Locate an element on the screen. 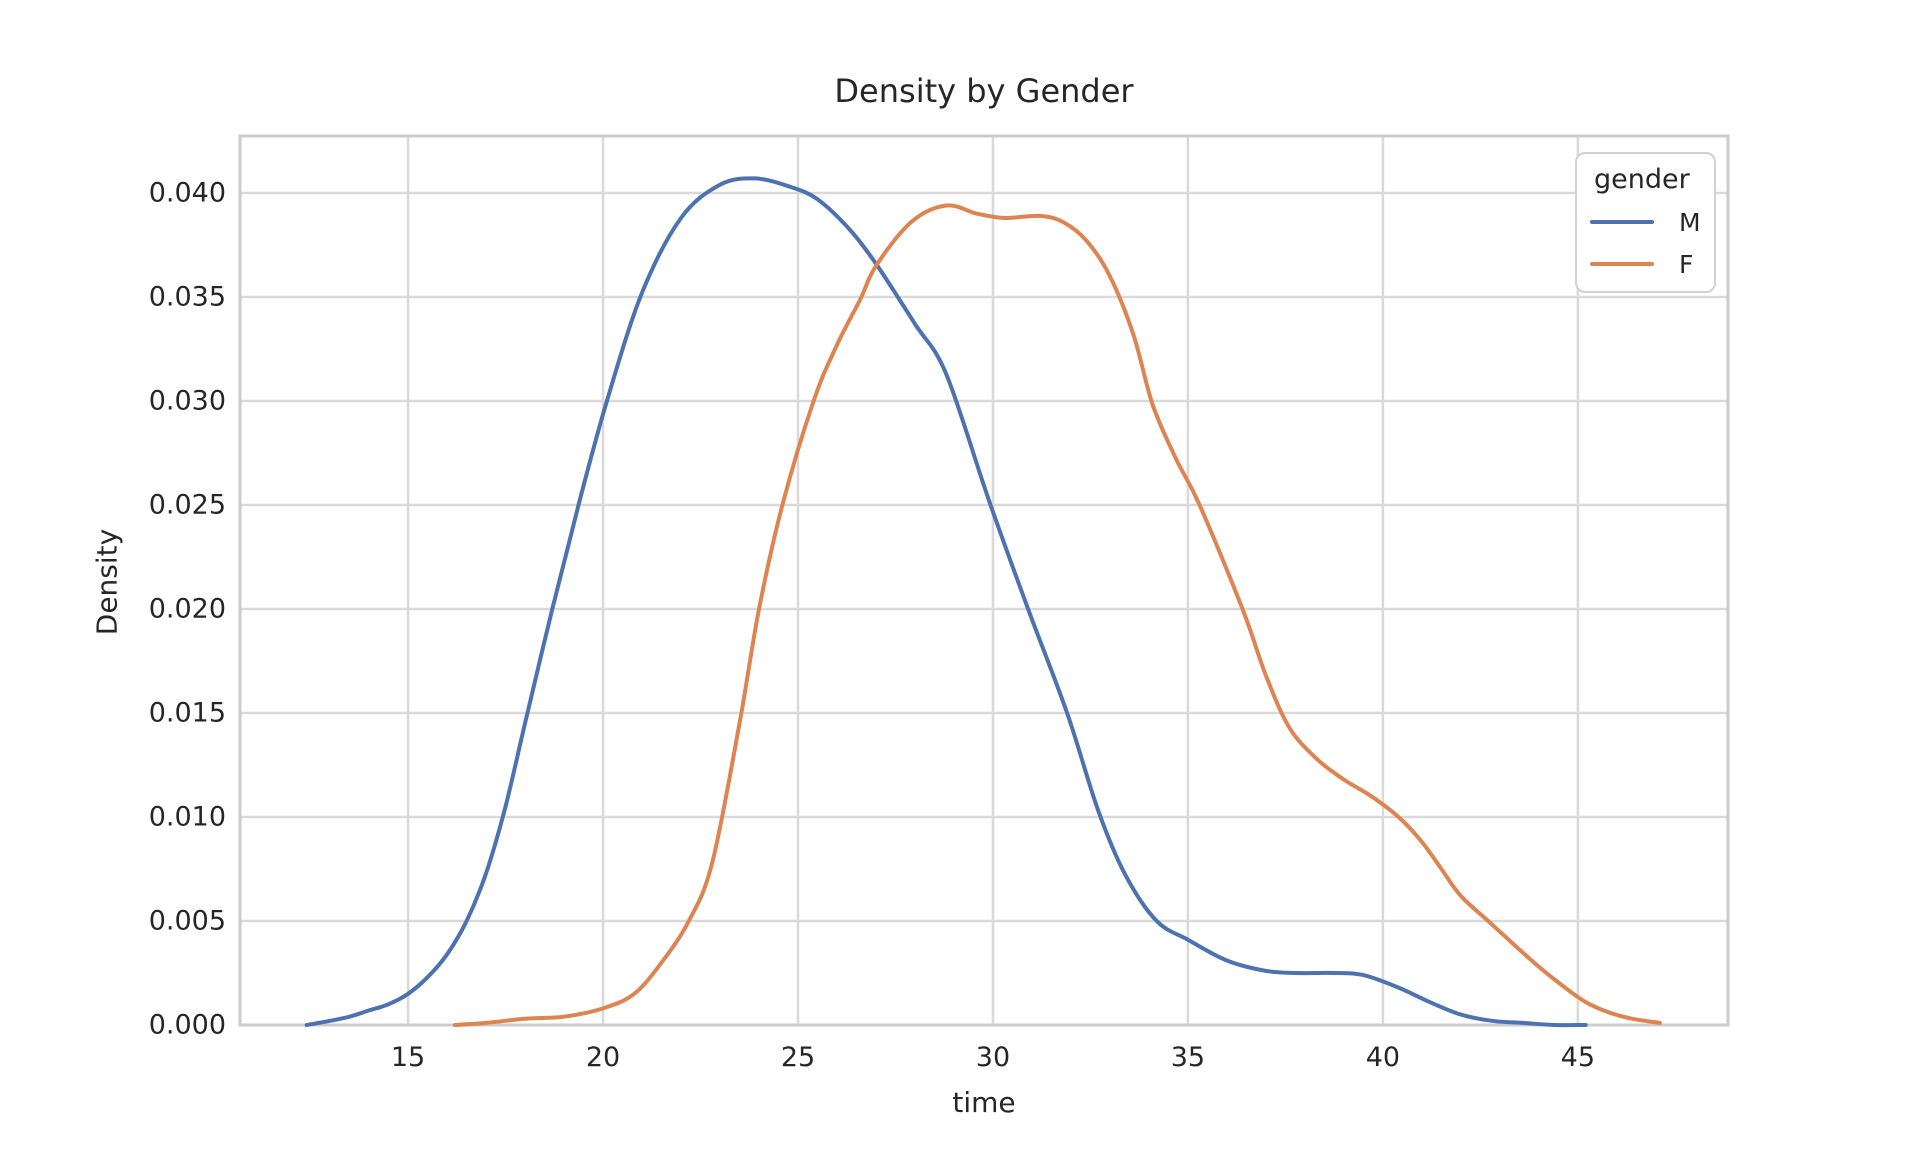 The image size is (1920, 1152). y-tick-label: 0.035 is located at coordinates (187, 297).